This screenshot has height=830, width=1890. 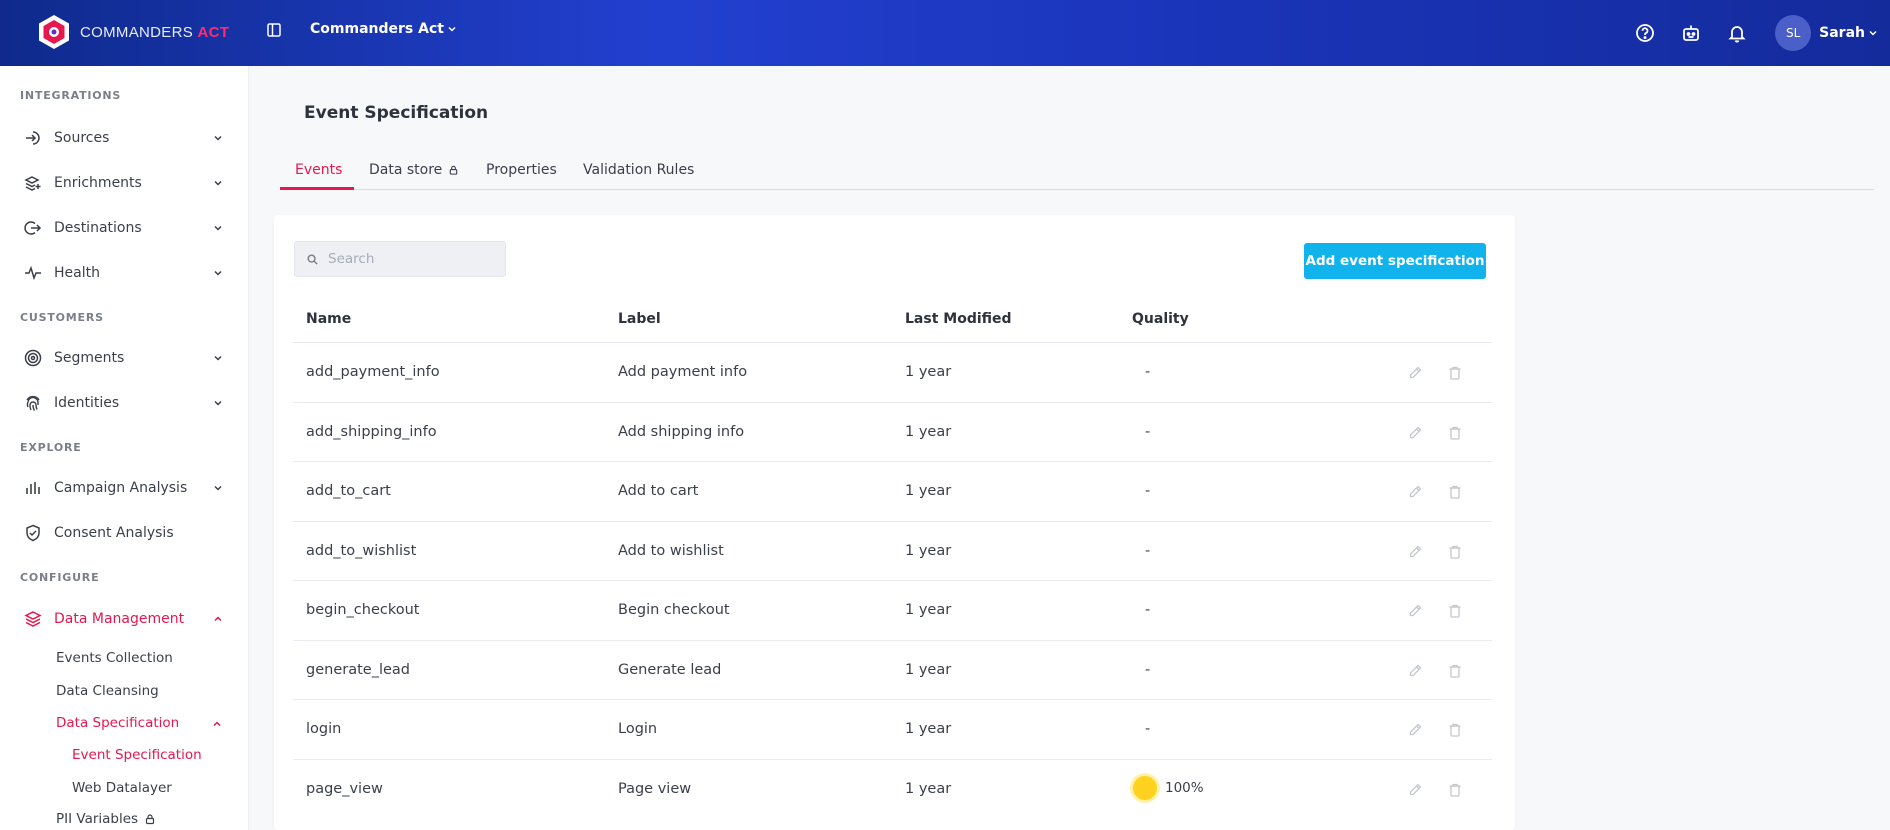 I want to click on pulse-icon, so click(x=33, y=273).